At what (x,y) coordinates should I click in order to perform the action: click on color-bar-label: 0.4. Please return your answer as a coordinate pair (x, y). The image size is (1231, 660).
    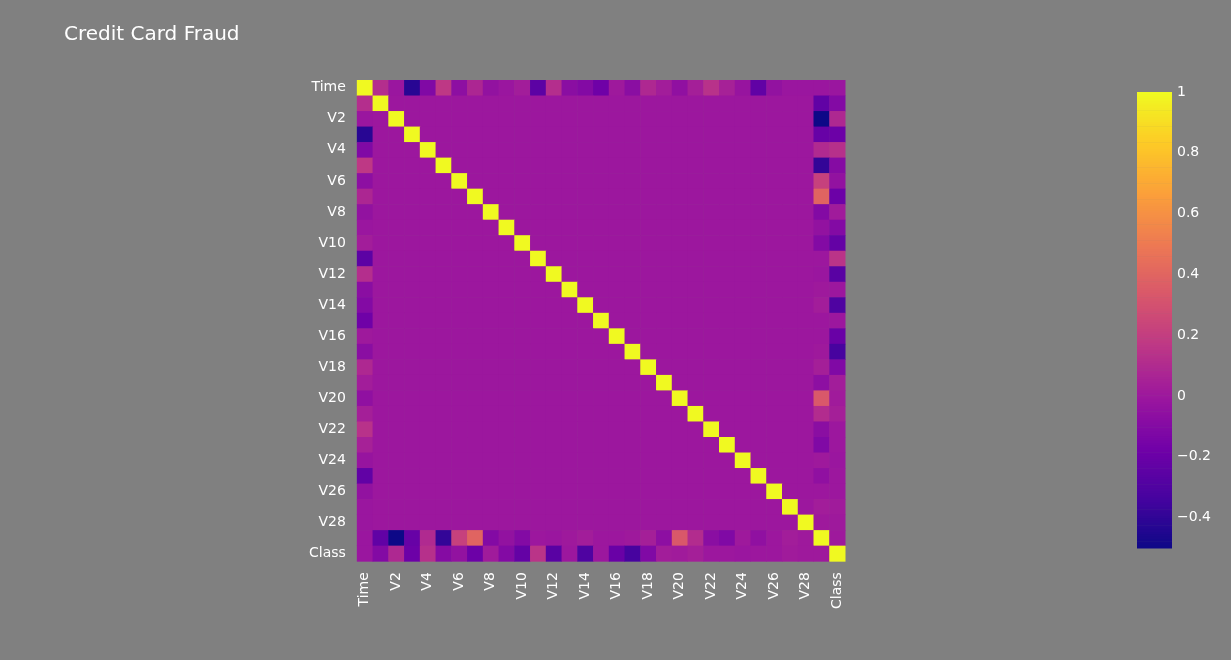
    Looking at the image, I should click on (1188, 273).